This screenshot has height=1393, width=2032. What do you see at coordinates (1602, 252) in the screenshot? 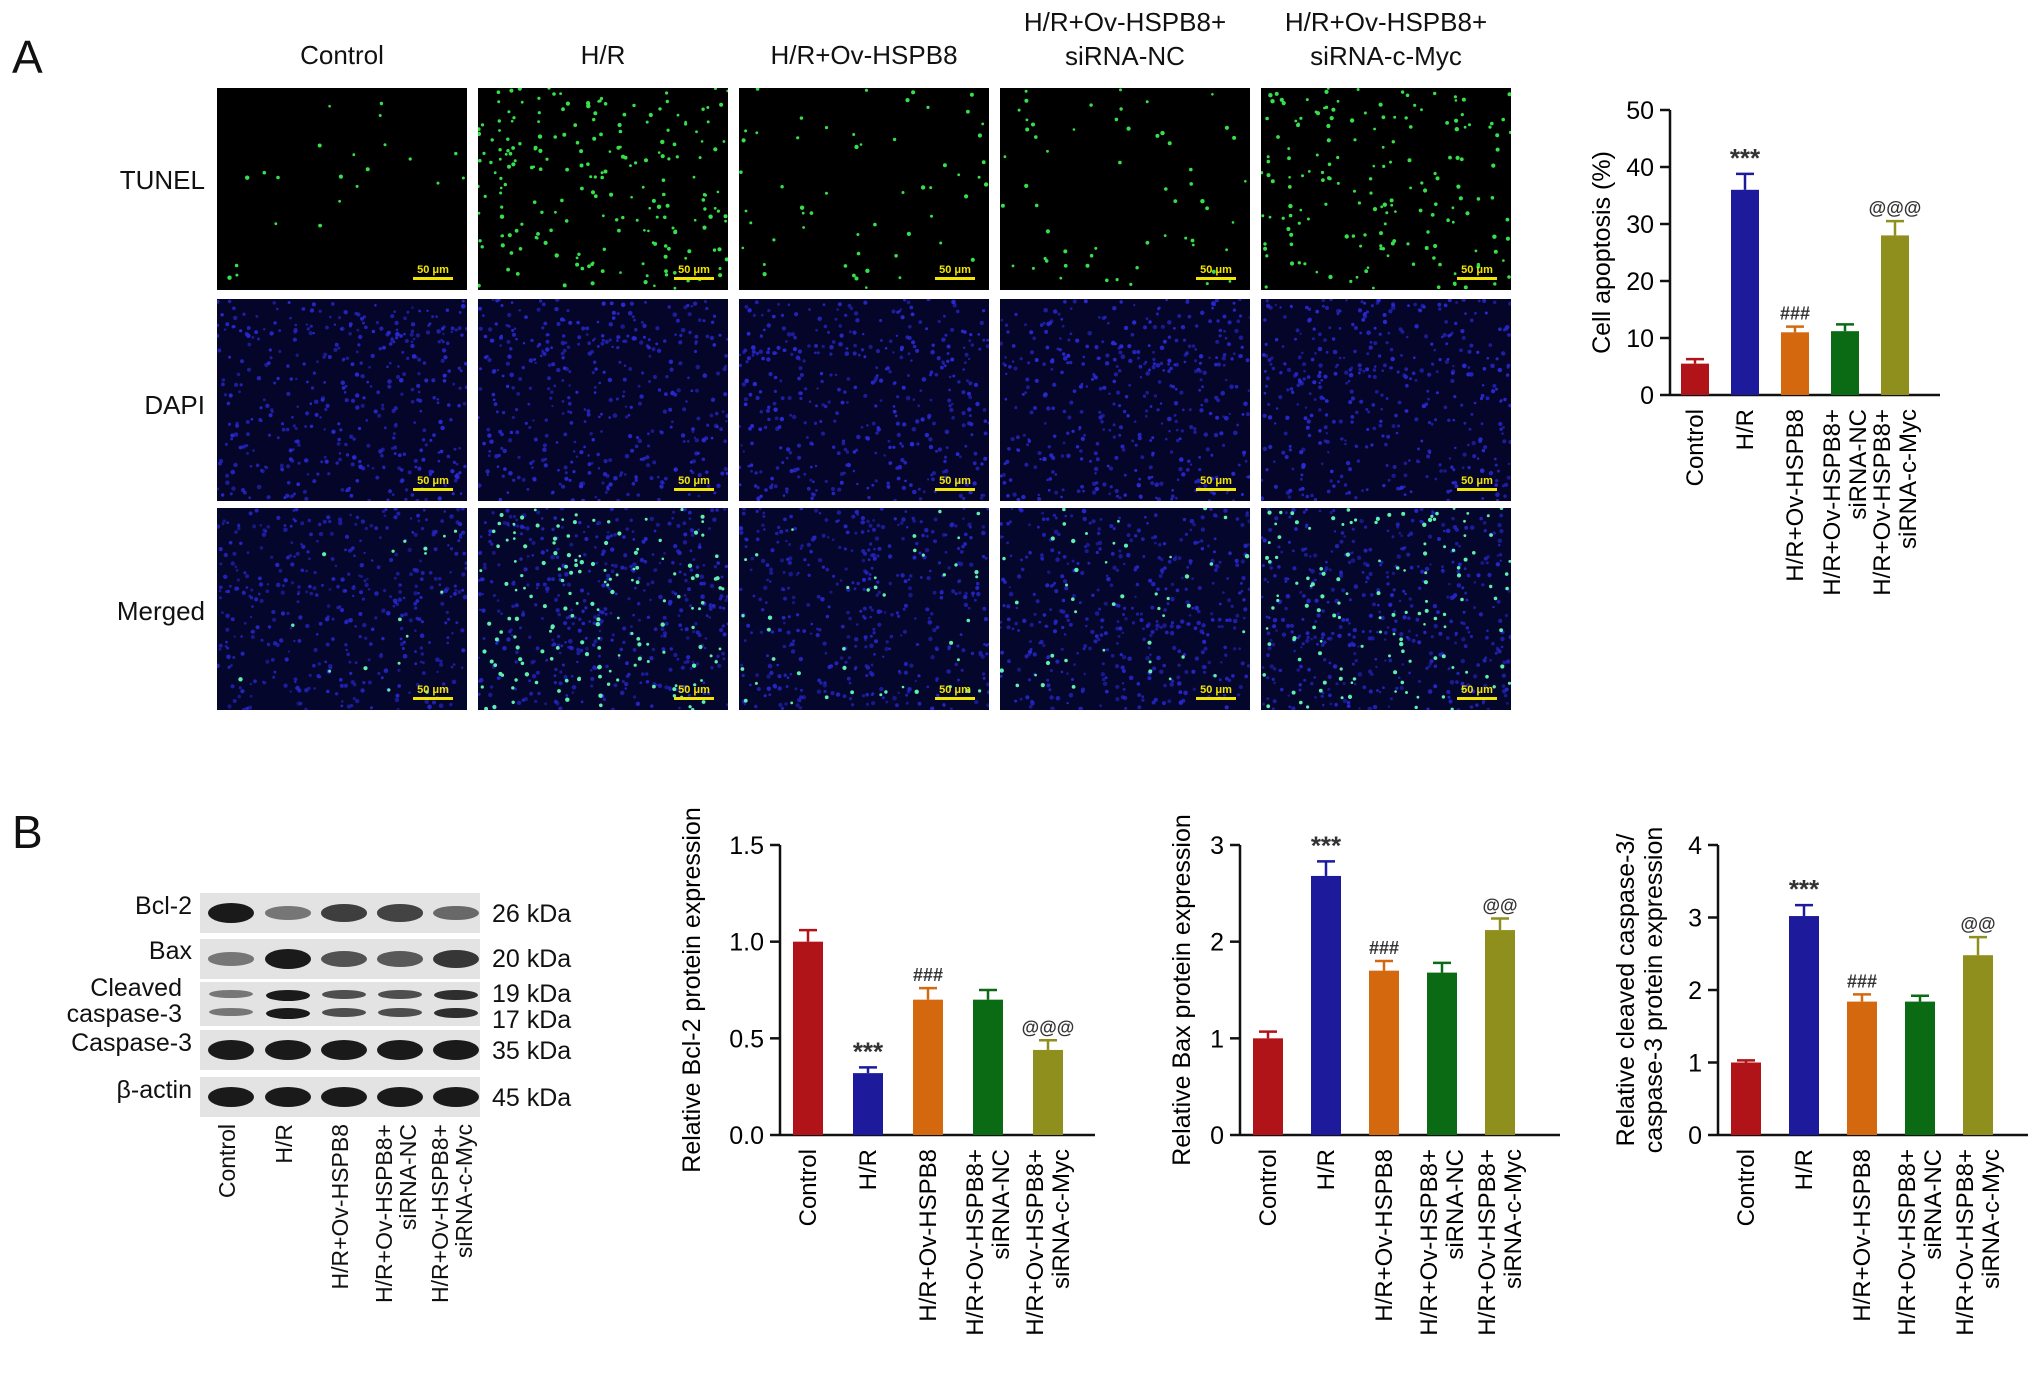
I see `y-axis-label: Cell apoptosis (%)` at bounding box center [1602, 252].